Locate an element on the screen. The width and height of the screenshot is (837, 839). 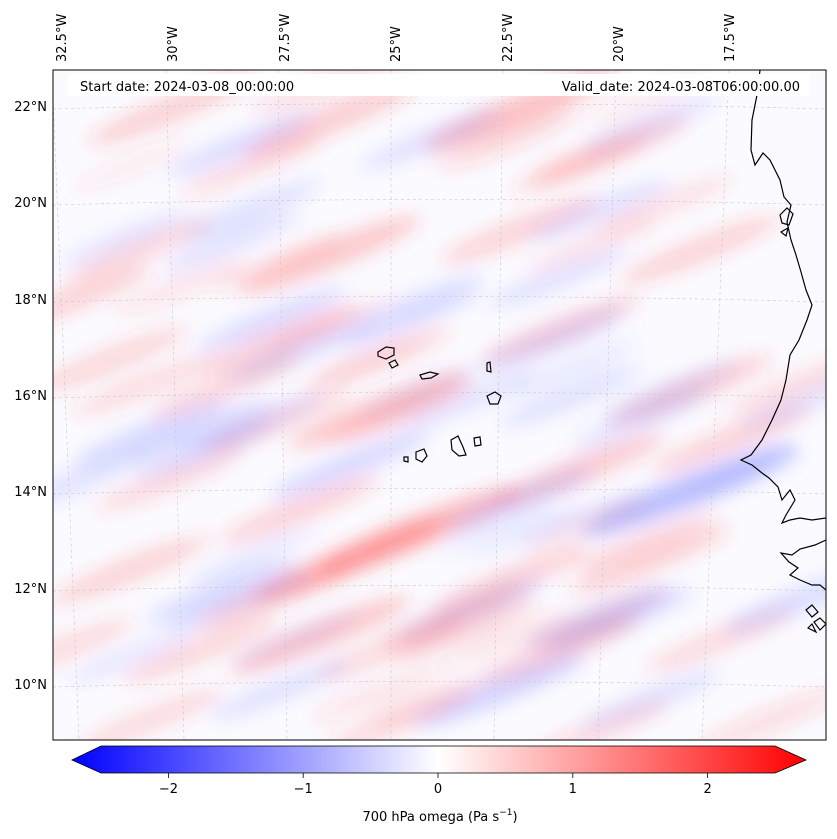
coast-island-north is located at coordinates (786, 222).